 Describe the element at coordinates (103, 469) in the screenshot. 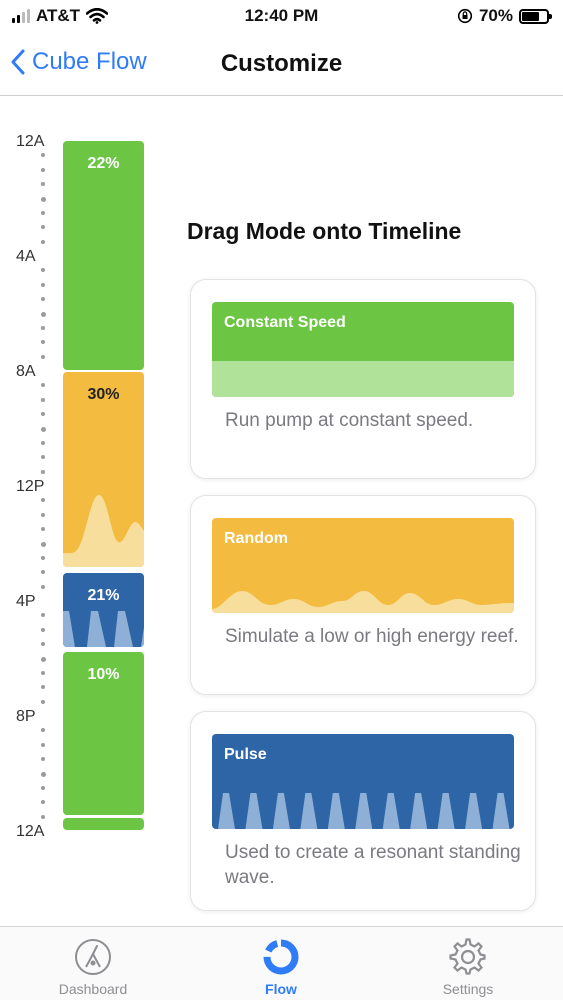

I see `timeline-segment-random: 30%` at that location.